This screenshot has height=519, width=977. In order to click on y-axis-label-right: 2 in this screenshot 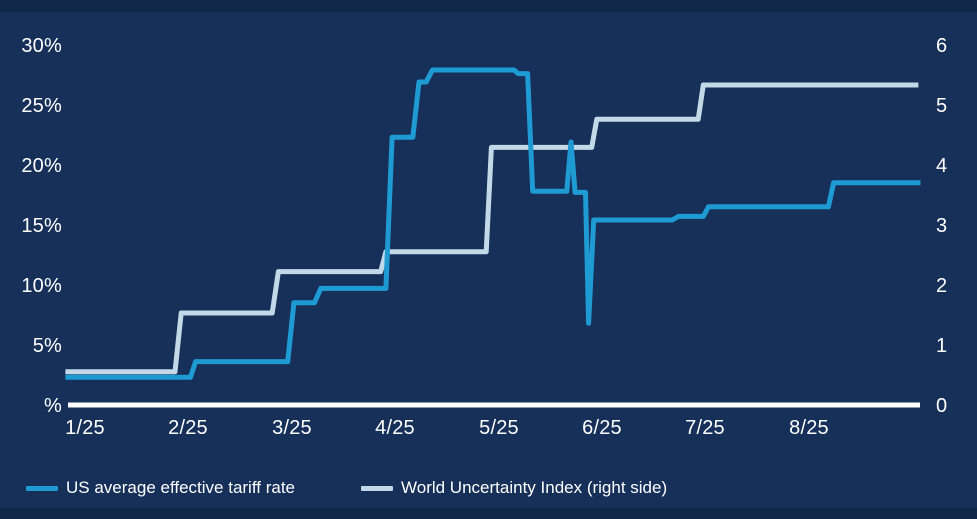, I will do `click(942, 286)`.